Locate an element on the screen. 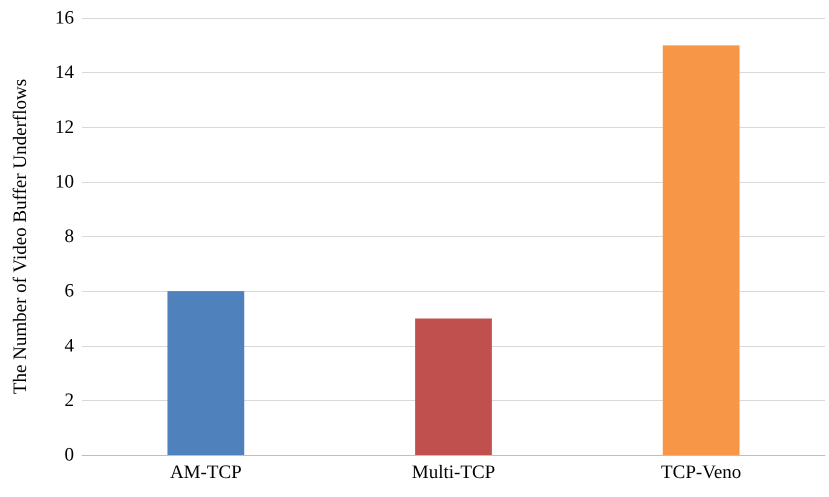 The image size is (829, 497). y-tick-label: 8 is located at coordinates (69, 236).